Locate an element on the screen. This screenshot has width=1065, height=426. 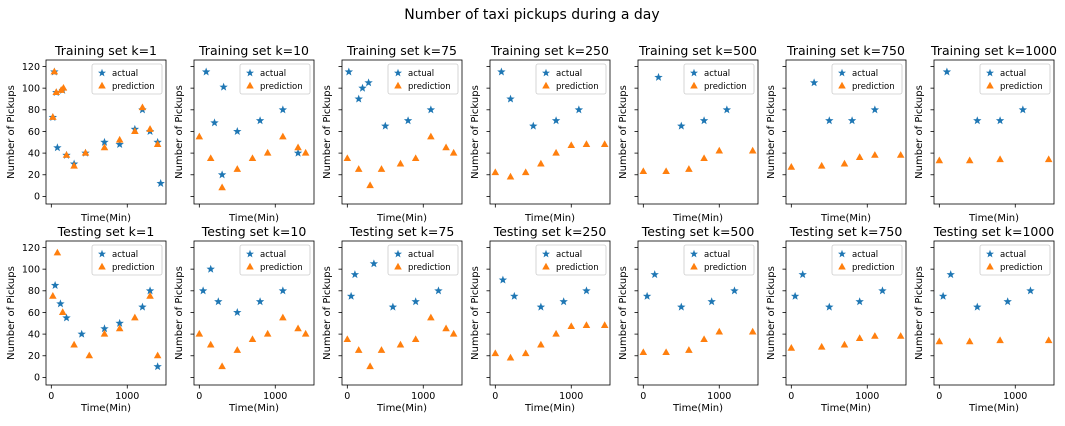
x-tick-label: 1000 is located at coordinates (1015, 396).